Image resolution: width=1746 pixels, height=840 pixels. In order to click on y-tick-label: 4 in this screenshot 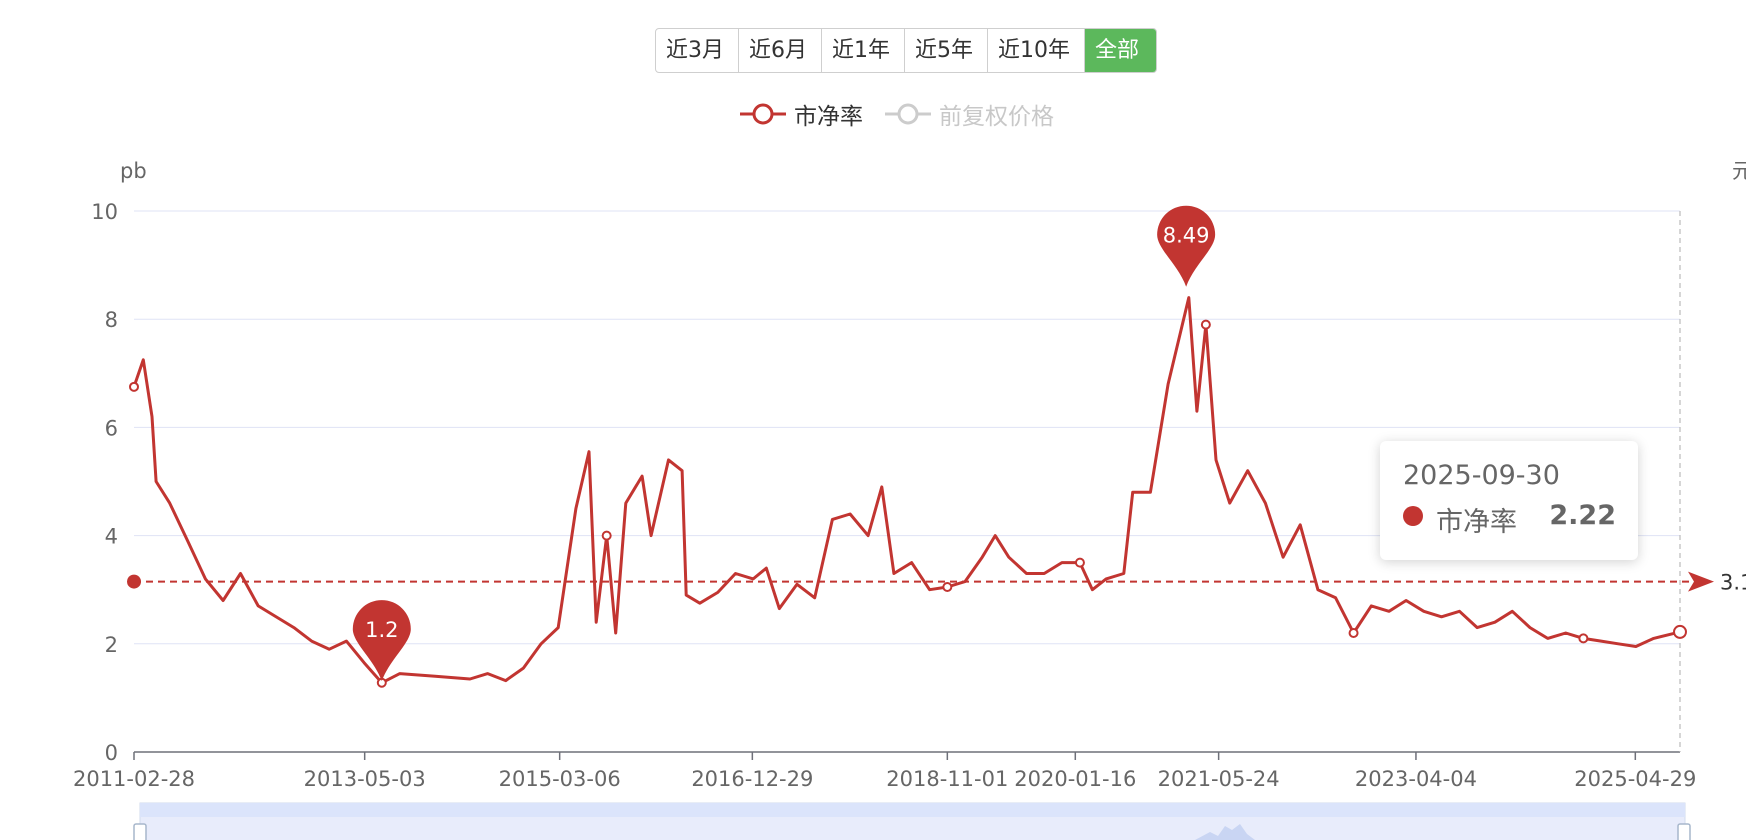, I will do `click(111, 537)`.